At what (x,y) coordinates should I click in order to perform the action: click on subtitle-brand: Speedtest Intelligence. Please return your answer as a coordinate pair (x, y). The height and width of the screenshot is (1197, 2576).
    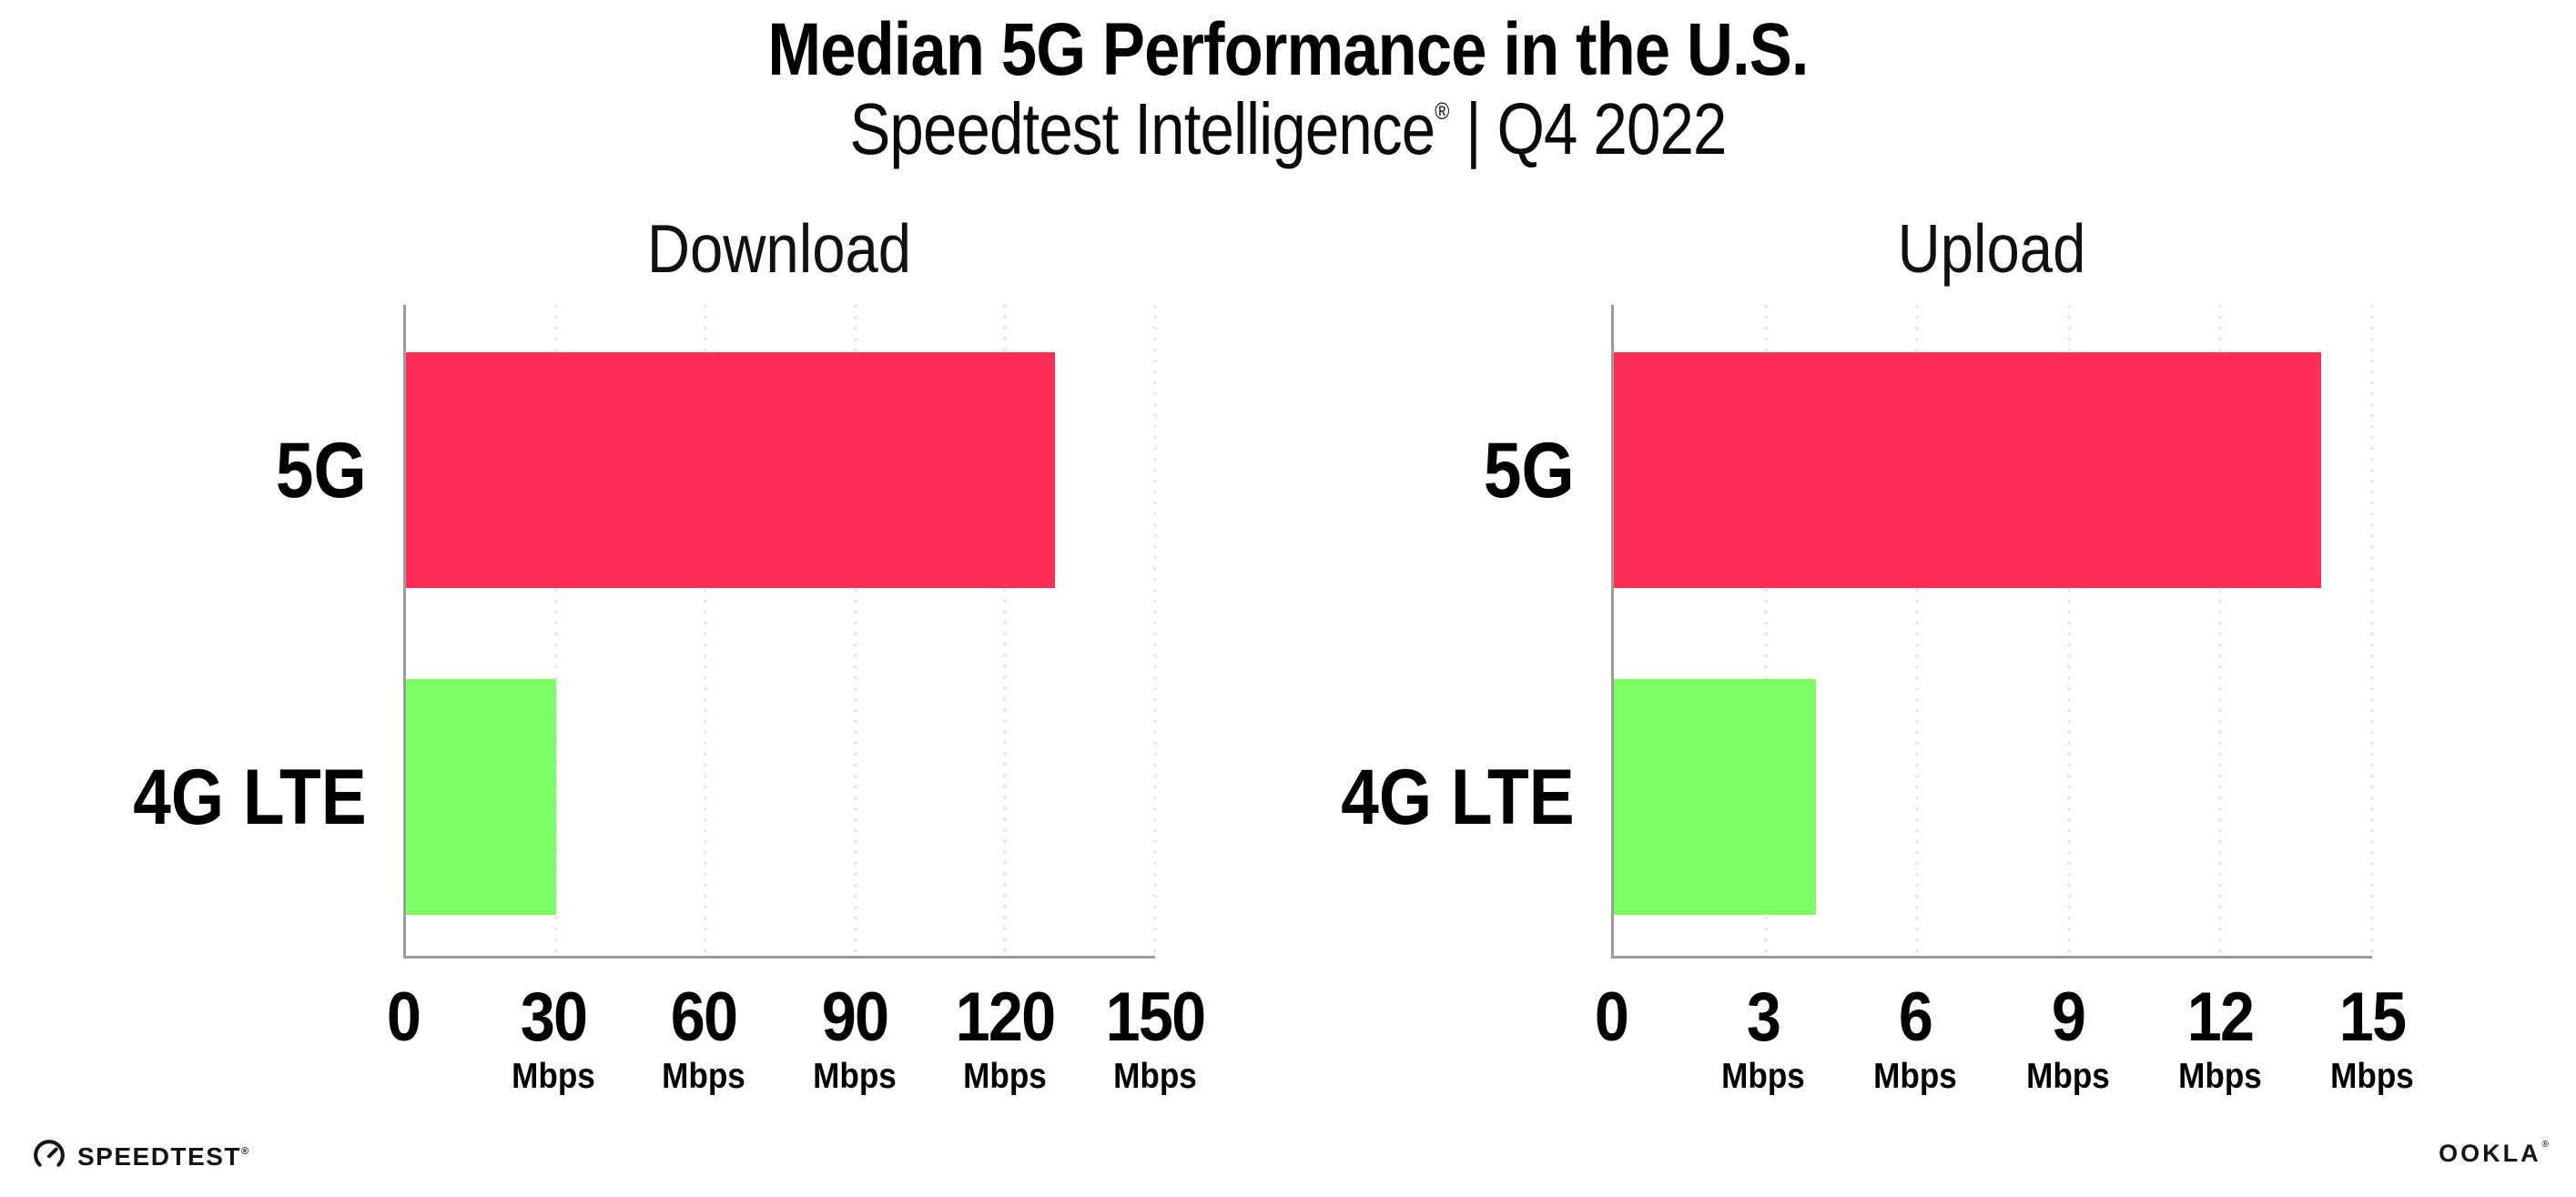
    Looking at the image, I should click on (1142, 128).